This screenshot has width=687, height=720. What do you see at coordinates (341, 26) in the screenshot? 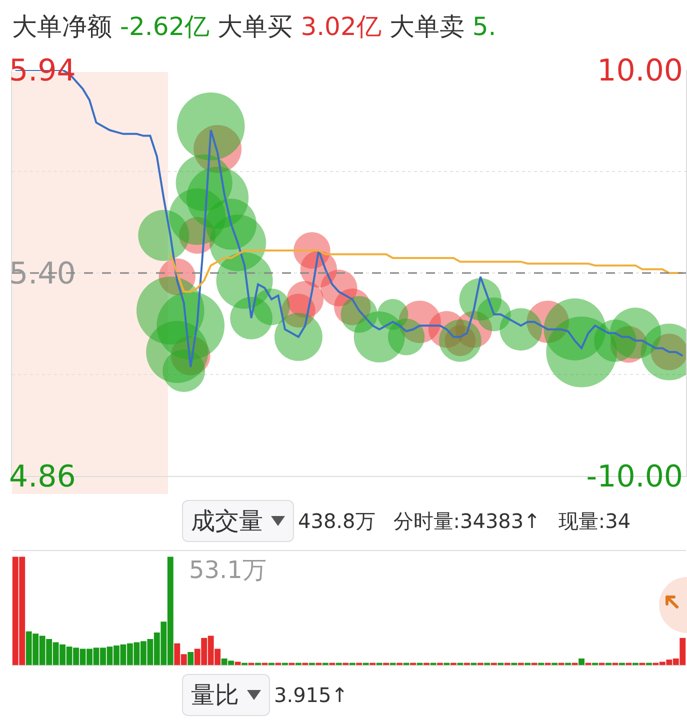
I see `text: 3.02亿` at bounding box center [341, 26].